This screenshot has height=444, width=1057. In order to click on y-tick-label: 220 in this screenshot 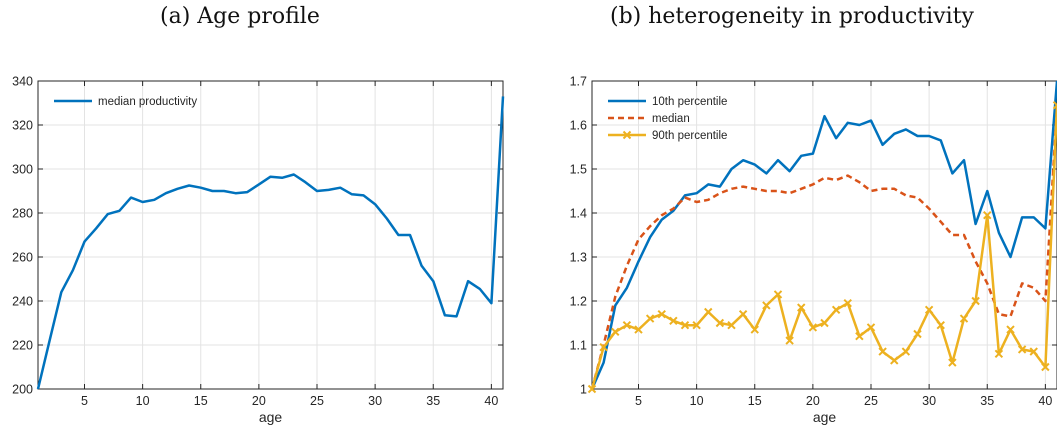, I will do `click(22, 346)`.